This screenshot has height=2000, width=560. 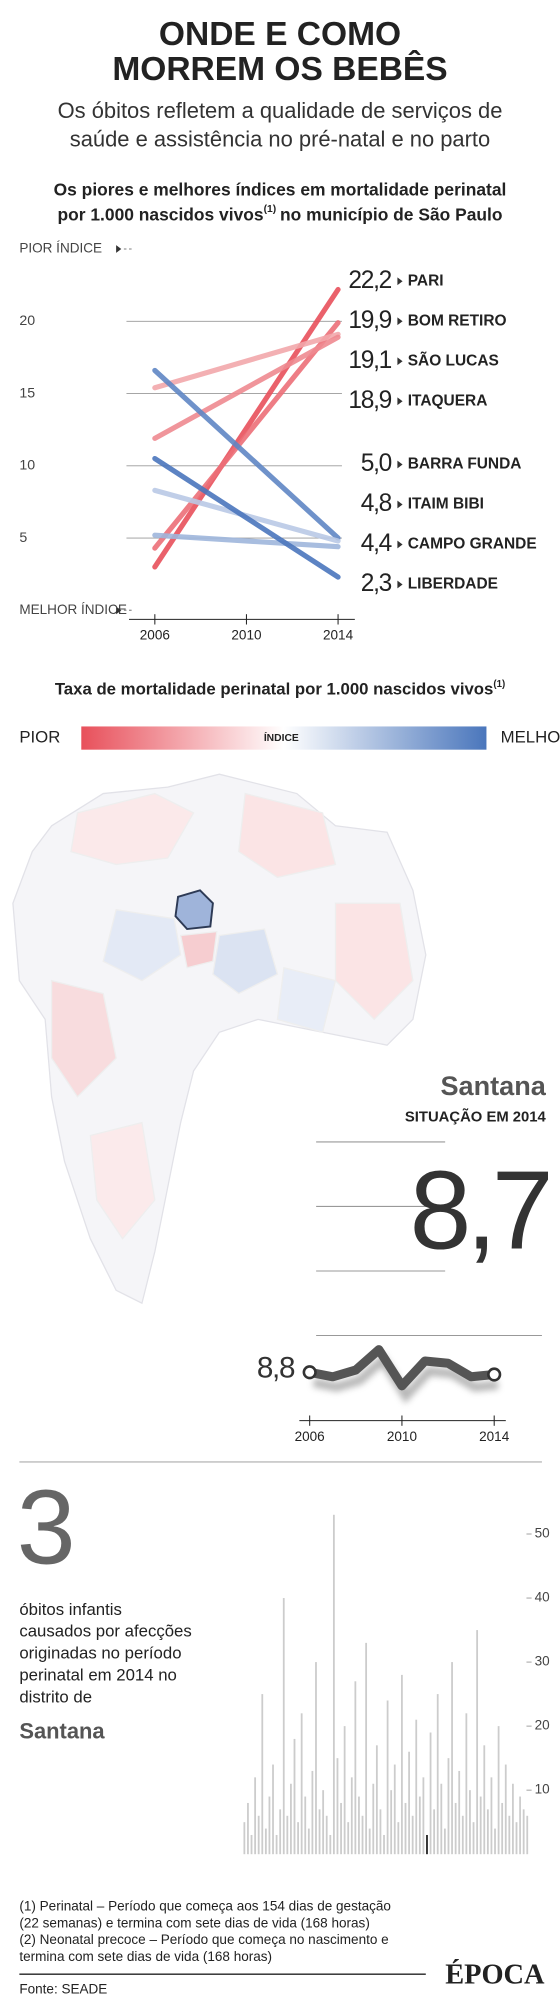 I want to click on value-label: 2,3, so click(x=376, y=583).